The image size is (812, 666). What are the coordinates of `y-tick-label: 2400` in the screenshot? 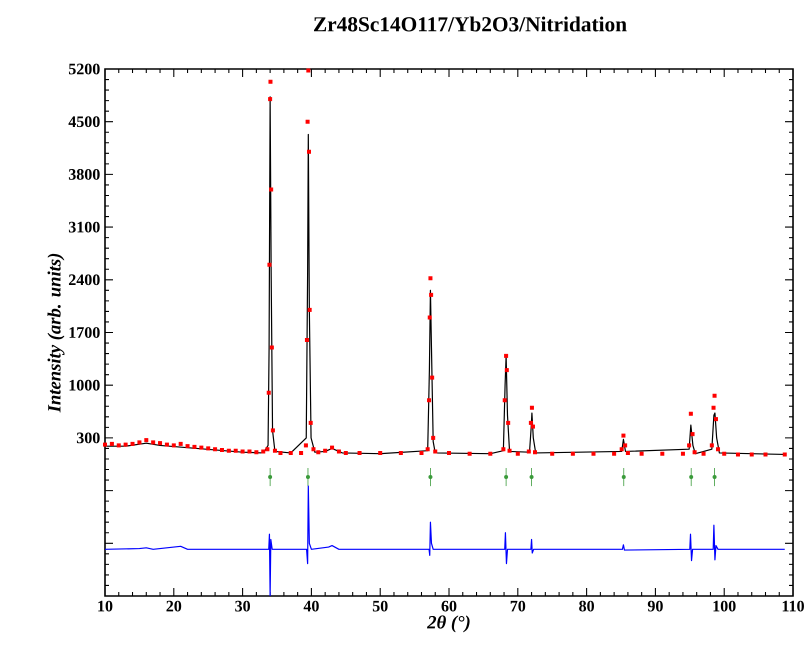 It's located at (84, 280).